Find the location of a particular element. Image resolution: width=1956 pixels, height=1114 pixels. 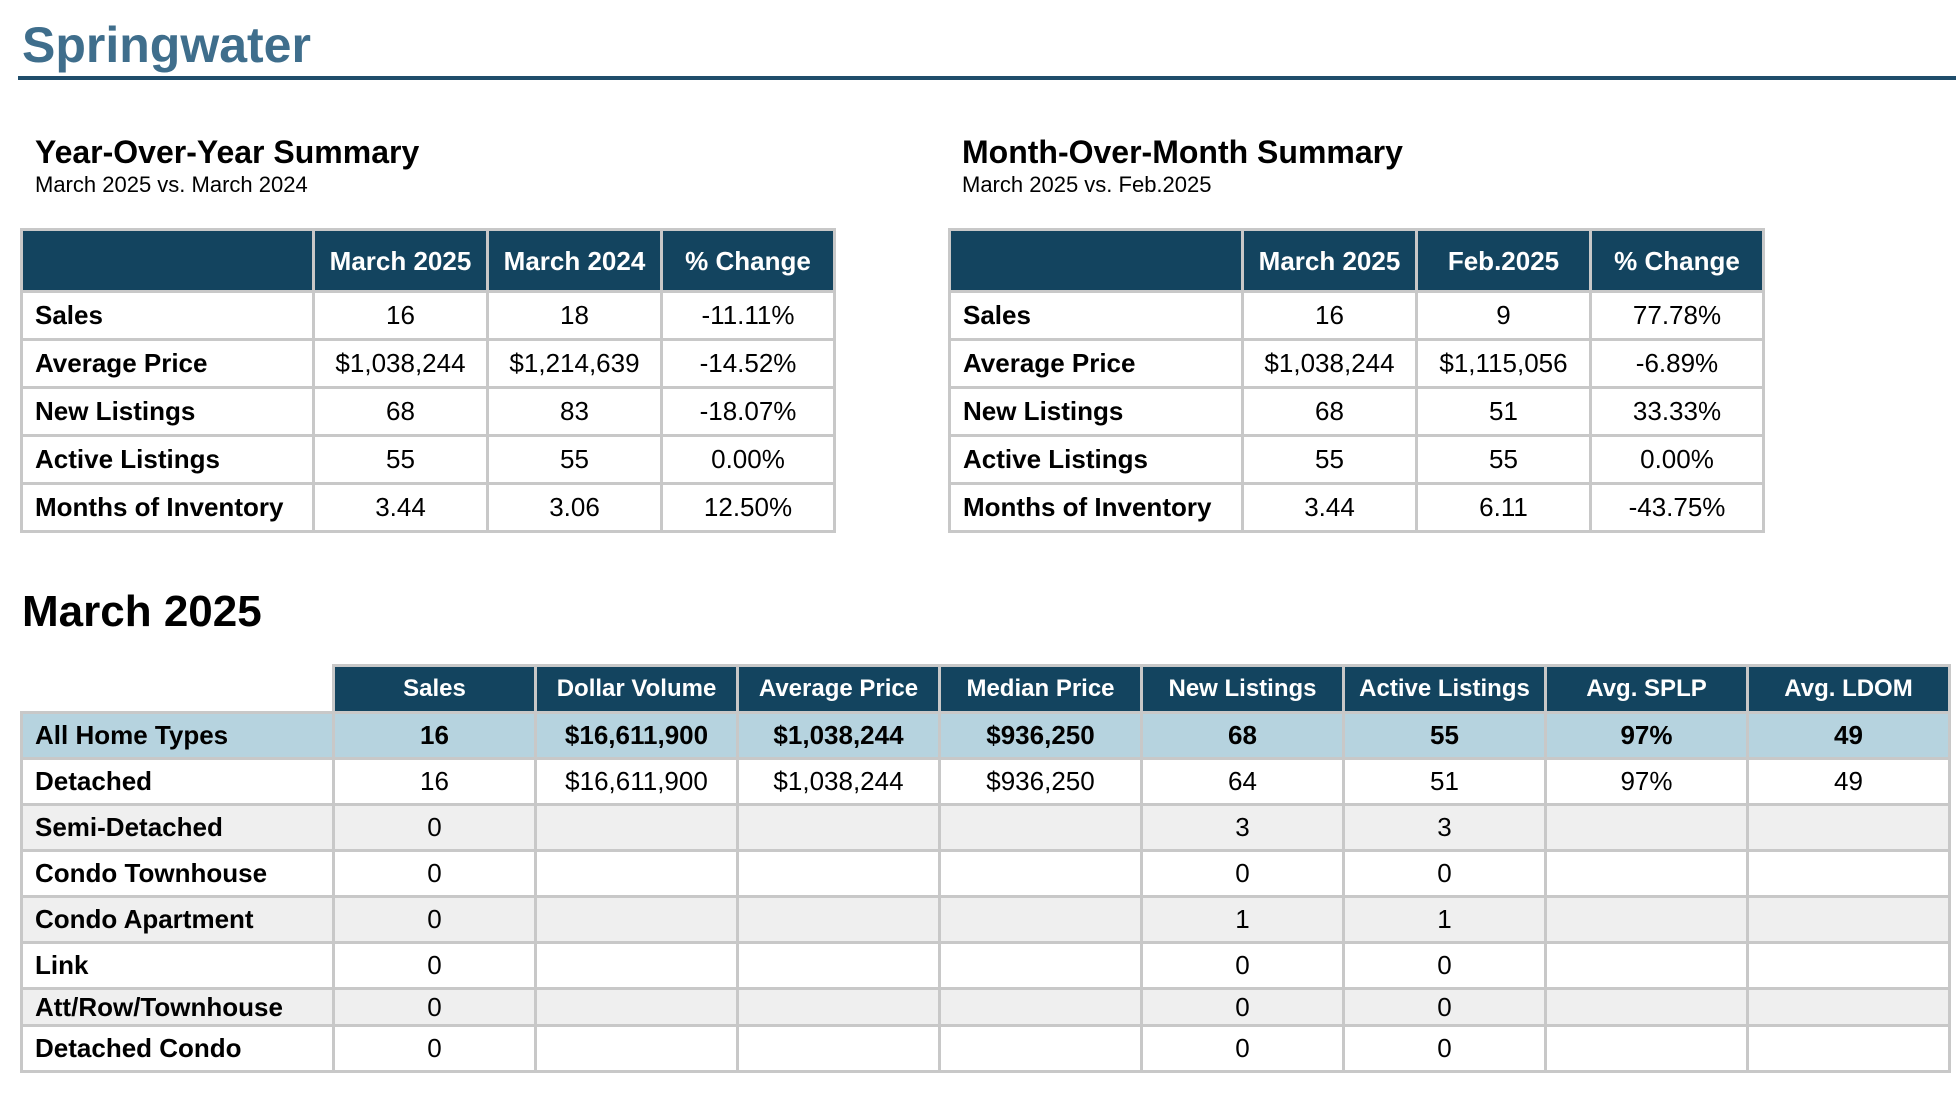

yoy-cell: -14.52% is located at coordinates (748, 363).